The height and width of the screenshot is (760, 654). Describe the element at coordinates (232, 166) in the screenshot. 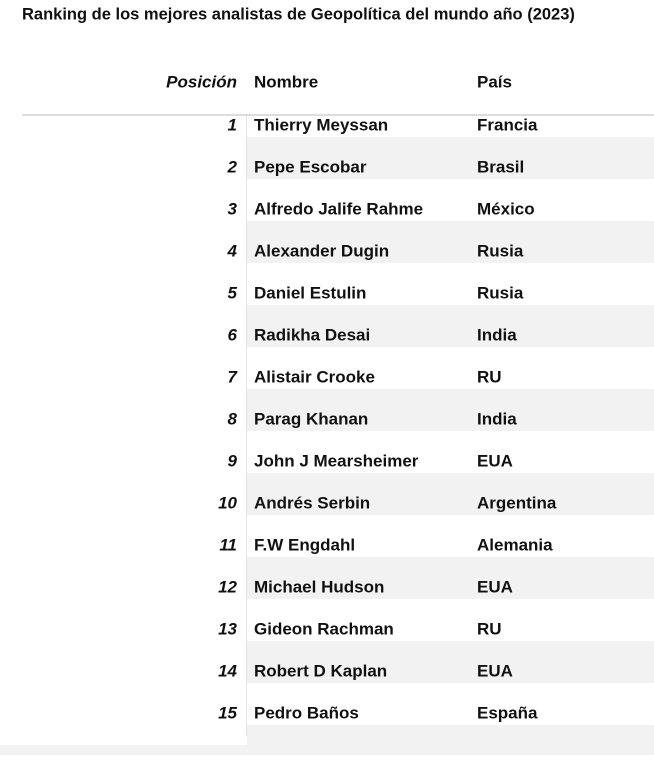

I see `position-cell: 2` at that location.